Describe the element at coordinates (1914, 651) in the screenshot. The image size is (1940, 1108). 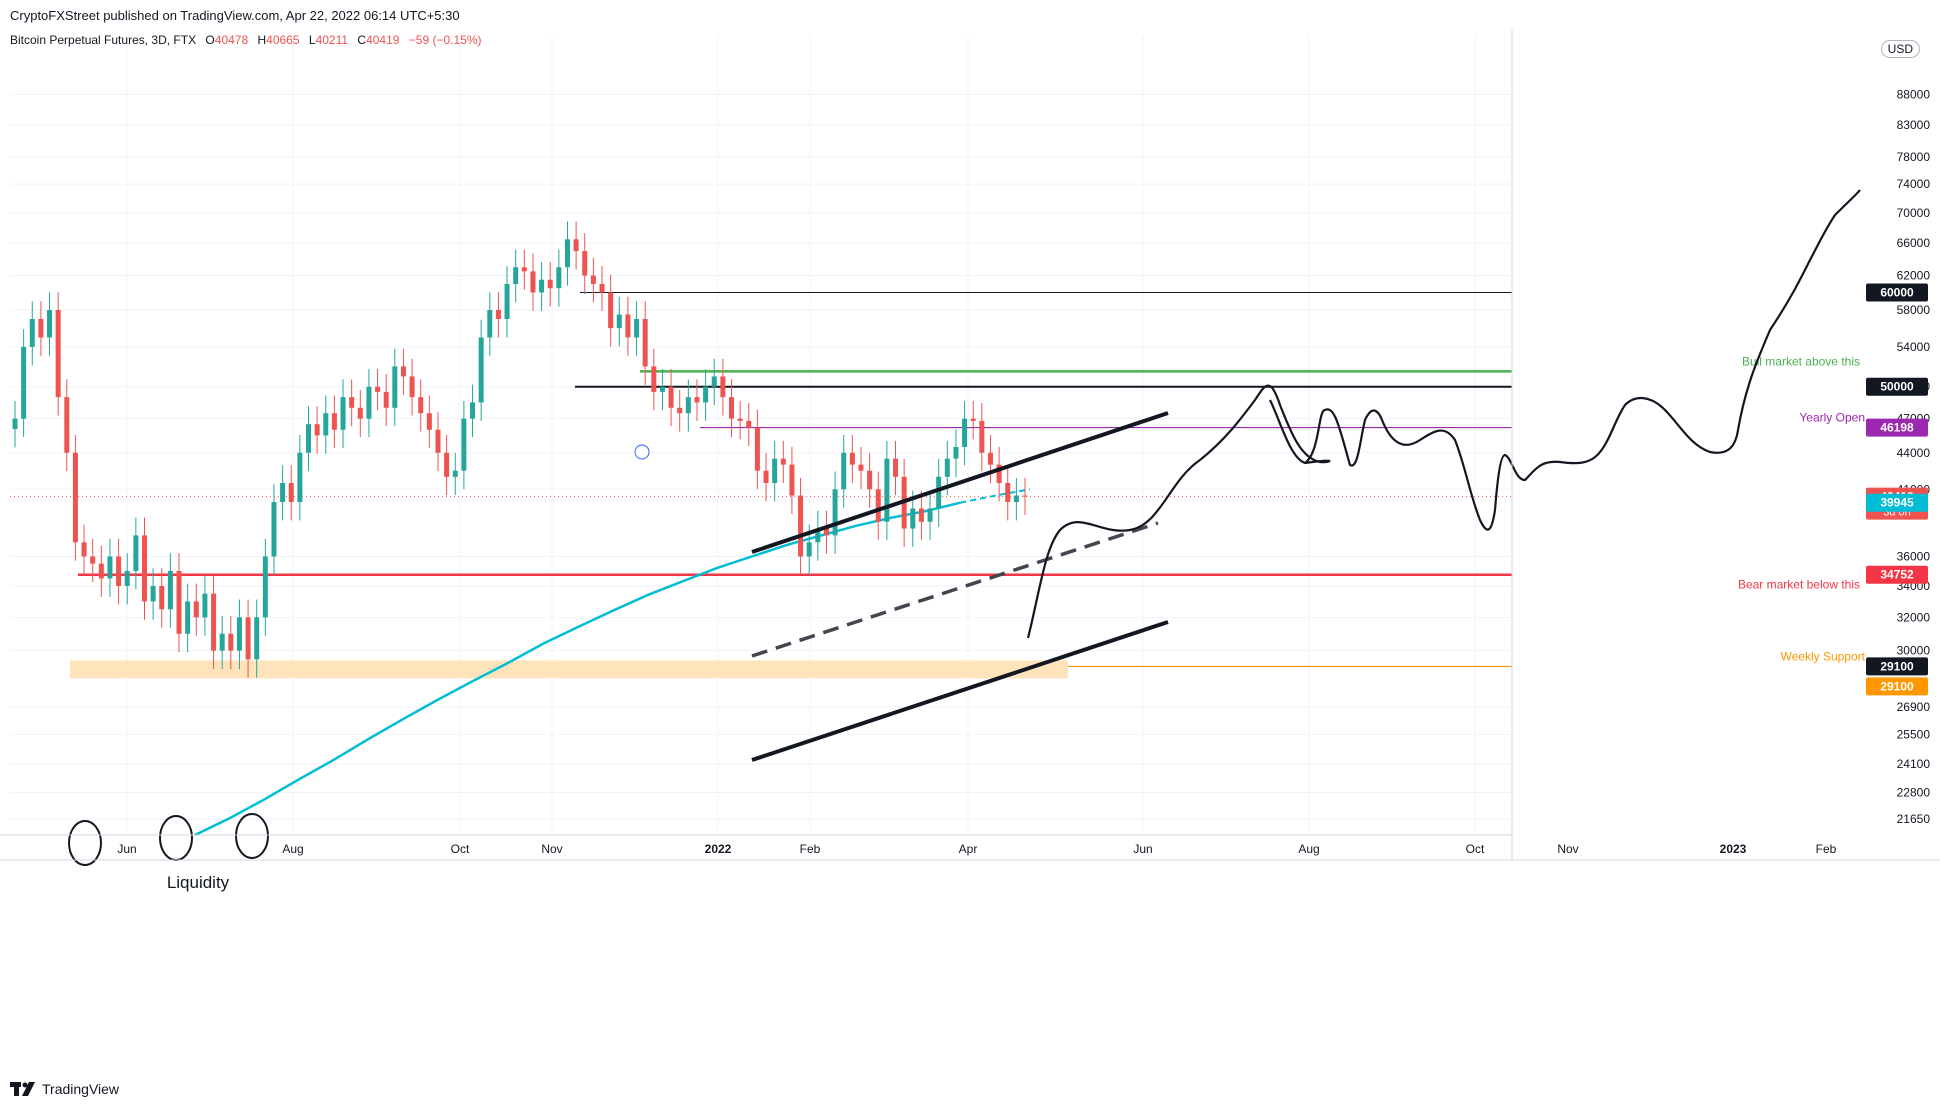
I see `price-tick-label: 30000` at that location.